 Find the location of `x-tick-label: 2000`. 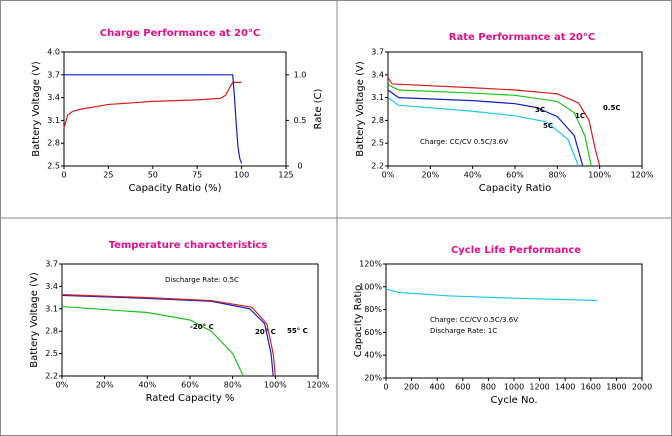

x-tick-label: 2000 is located at coordinates (642, 387).